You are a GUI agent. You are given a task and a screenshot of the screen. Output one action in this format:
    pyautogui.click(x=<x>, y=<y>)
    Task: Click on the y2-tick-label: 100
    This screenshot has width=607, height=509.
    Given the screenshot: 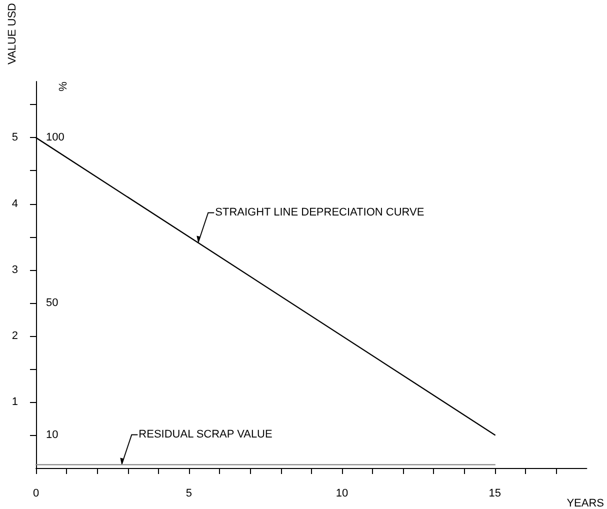 What is the action you would take?
    pyautogui.click(x=55, y=138)
    